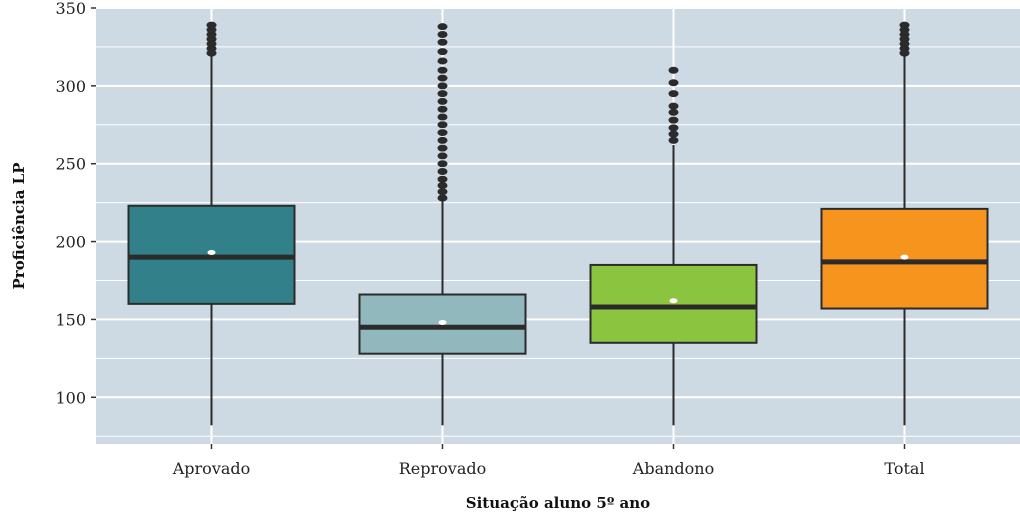 The height and width of the screenshot is (521, 1020). I want to click on box-aprovado, so click(211, 223).